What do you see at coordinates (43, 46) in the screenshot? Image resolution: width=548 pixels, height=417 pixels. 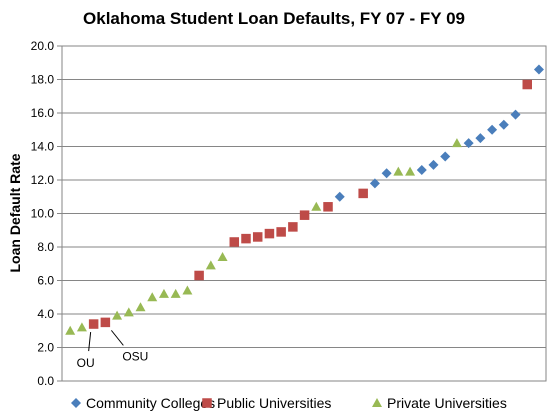 I see `y-tick-label: 20.0` at bounding box center [43, 46].